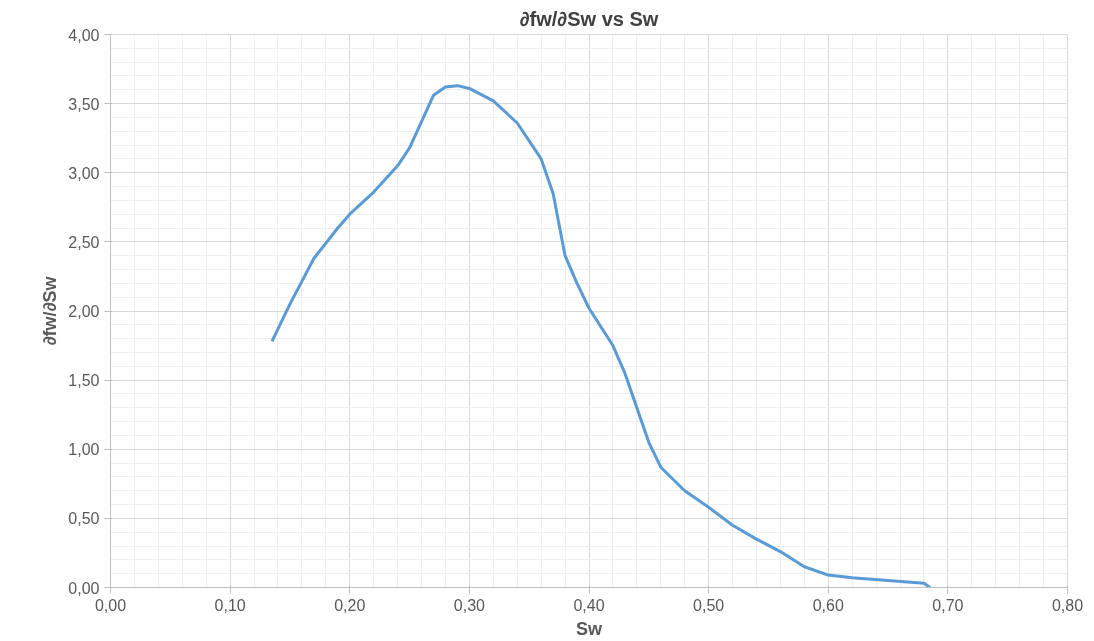 The image size is (1094, 641). What do you see at coordinates (84, 588) in the screenshot?
I see `y-tick-label: 0,00` at bounding box center [84, 588].